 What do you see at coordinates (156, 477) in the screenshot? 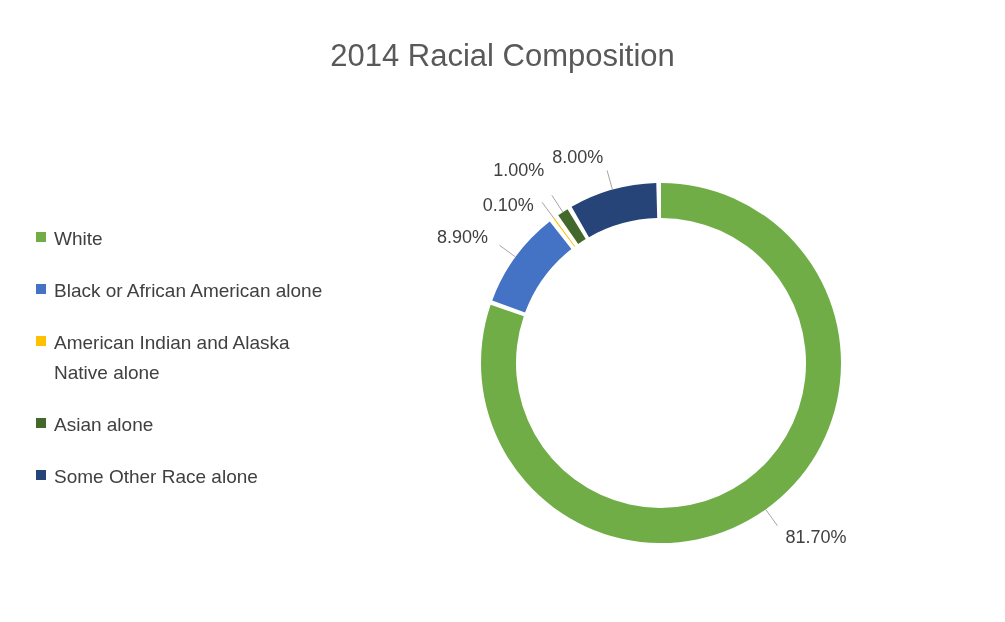
I see `legend-label: Some Other Race alone` at bounding box center [156, 477].